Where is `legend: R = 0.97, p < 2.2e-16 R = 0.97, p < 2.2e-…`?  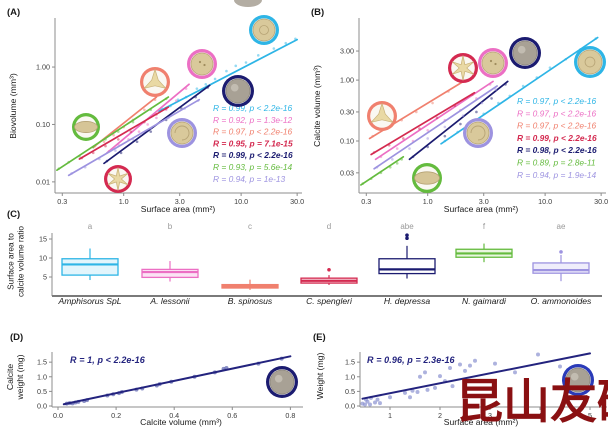 legend: R = 0.97, p < 2.2e-16 R = 0.97, p < 2.2e-… is located at coordinates (557, 138).